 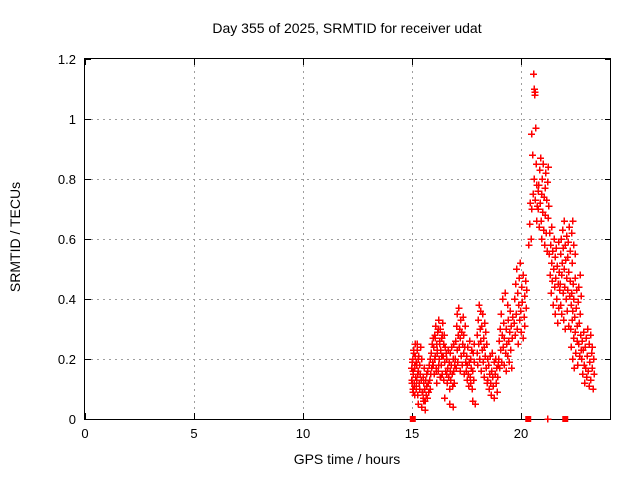 I want to click on y-tick-label: 0.8, so click(x=67, y=179).